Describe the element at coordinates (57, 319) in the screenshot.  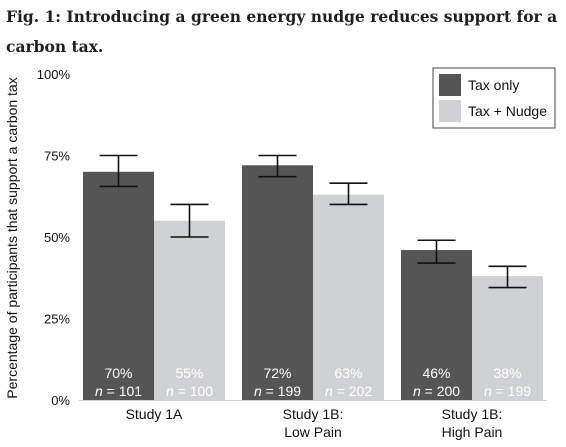
I see `y-tick-label: 25%` at that location.